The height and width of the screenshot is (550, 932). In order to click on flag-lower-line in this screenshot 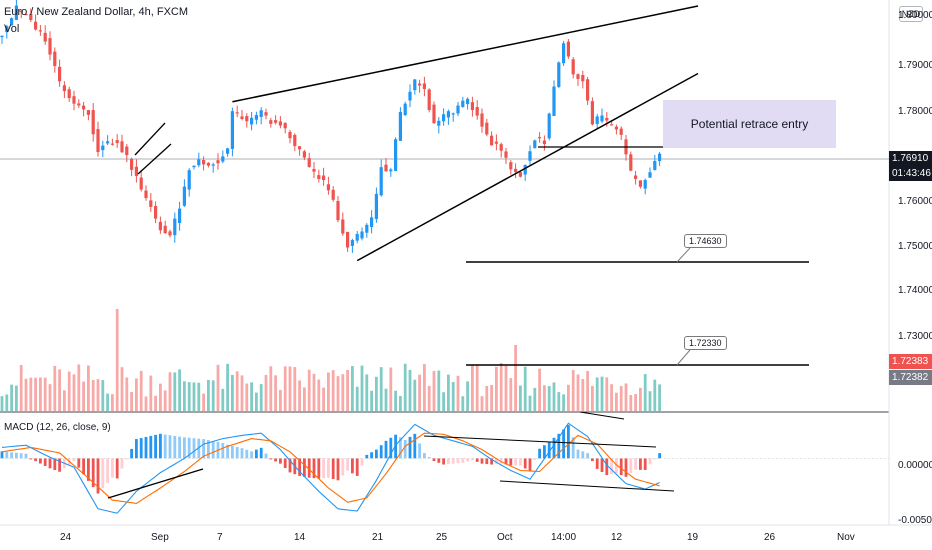, I will do `click(154, 159)`.